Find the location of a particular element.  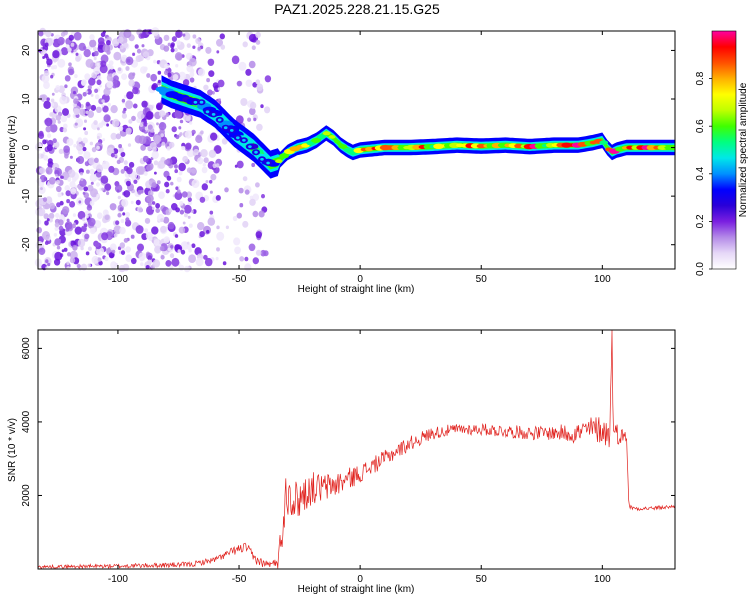

spectrogram-ridge-peak is located at coordinates (213, 114).